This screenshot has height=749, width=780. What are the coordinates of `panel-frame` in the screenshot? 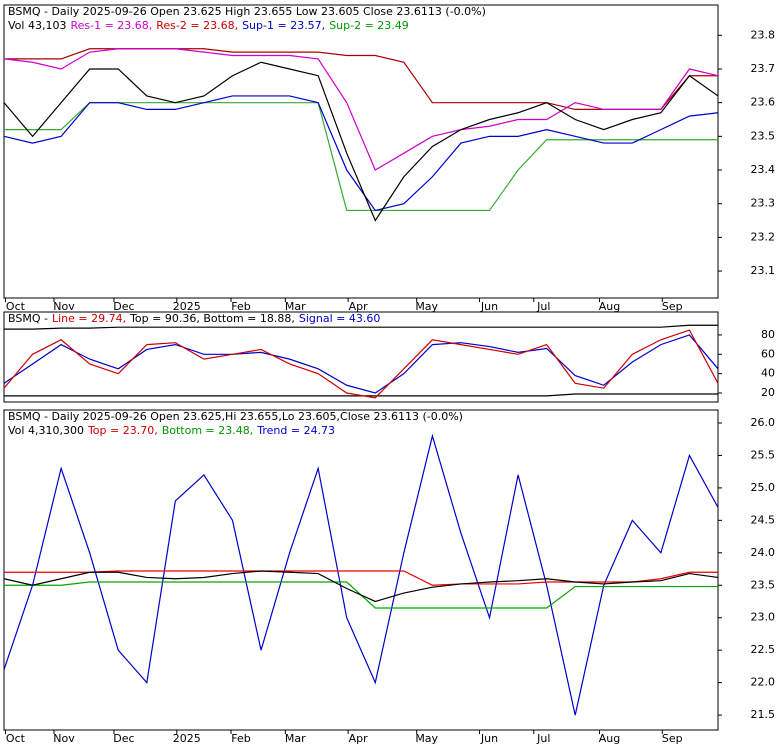 It's located at (361, 357).